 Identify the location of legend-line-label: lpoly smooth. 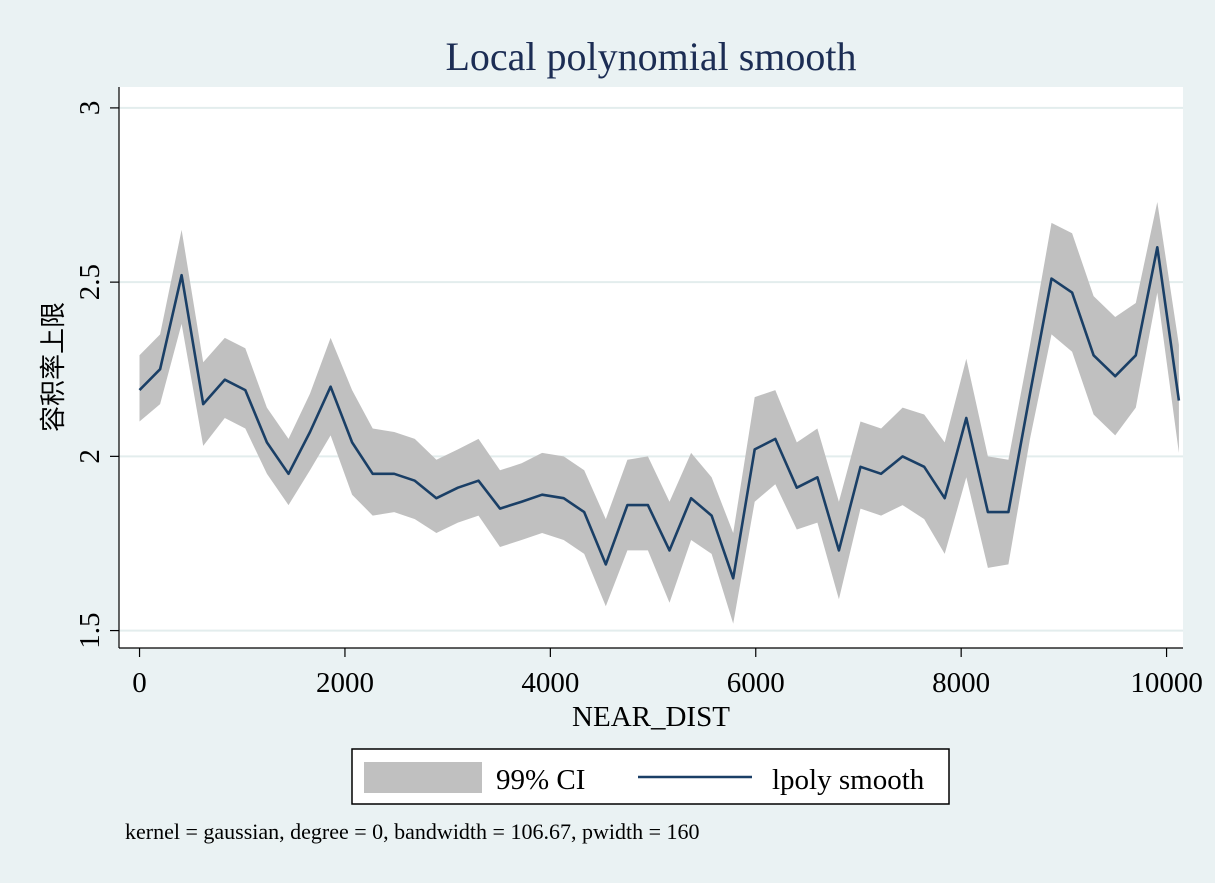
(848, 780).